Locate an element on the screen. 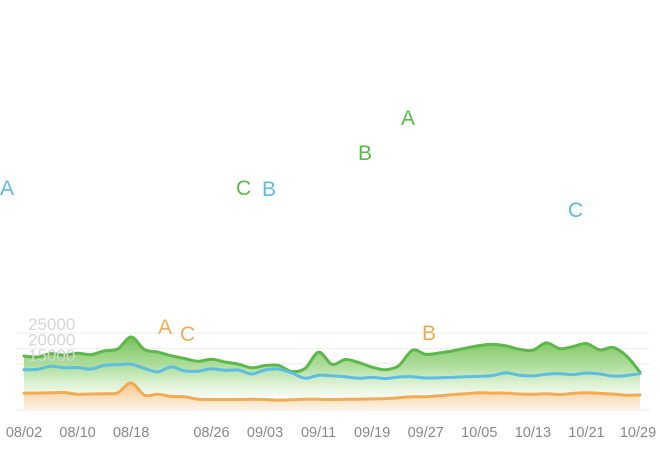 This screenshot has width=660, height=466. y-tick-label: 15000 is located at coordinates (51, 355).